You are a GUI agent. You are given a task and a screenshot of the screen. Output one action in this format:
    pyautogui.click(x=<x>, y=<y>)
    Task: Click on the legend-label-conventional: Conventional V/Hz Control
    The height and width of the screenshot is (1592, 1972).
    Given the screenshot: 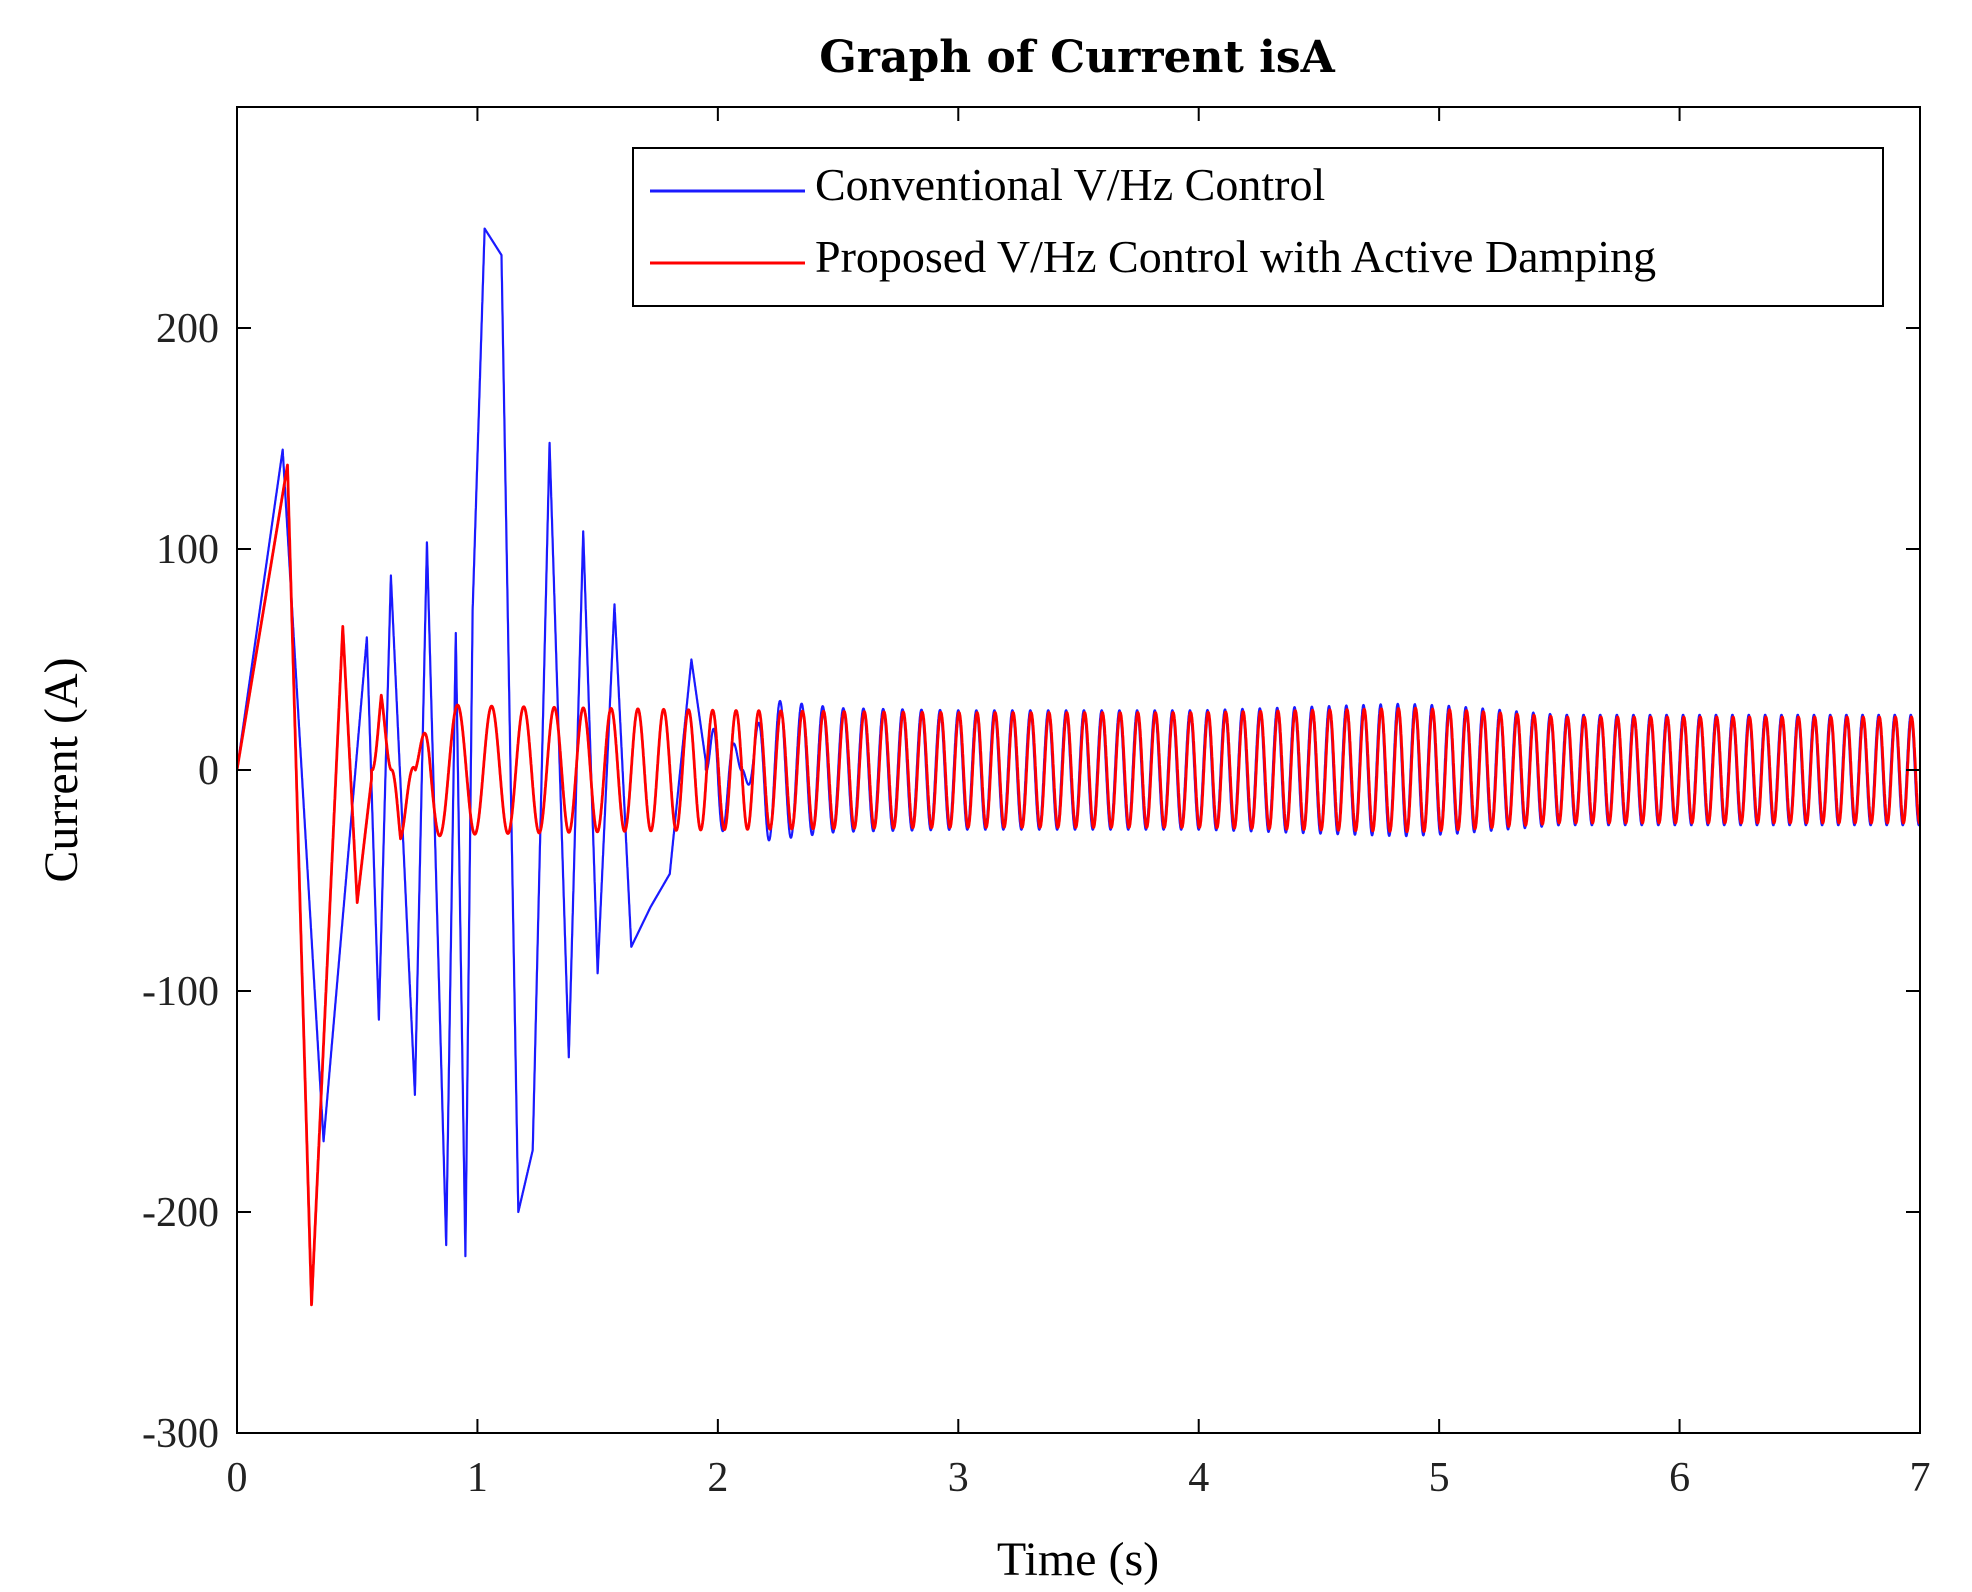 What is the action you would take?
    pyautogui.click(x=1070, y=184)
    